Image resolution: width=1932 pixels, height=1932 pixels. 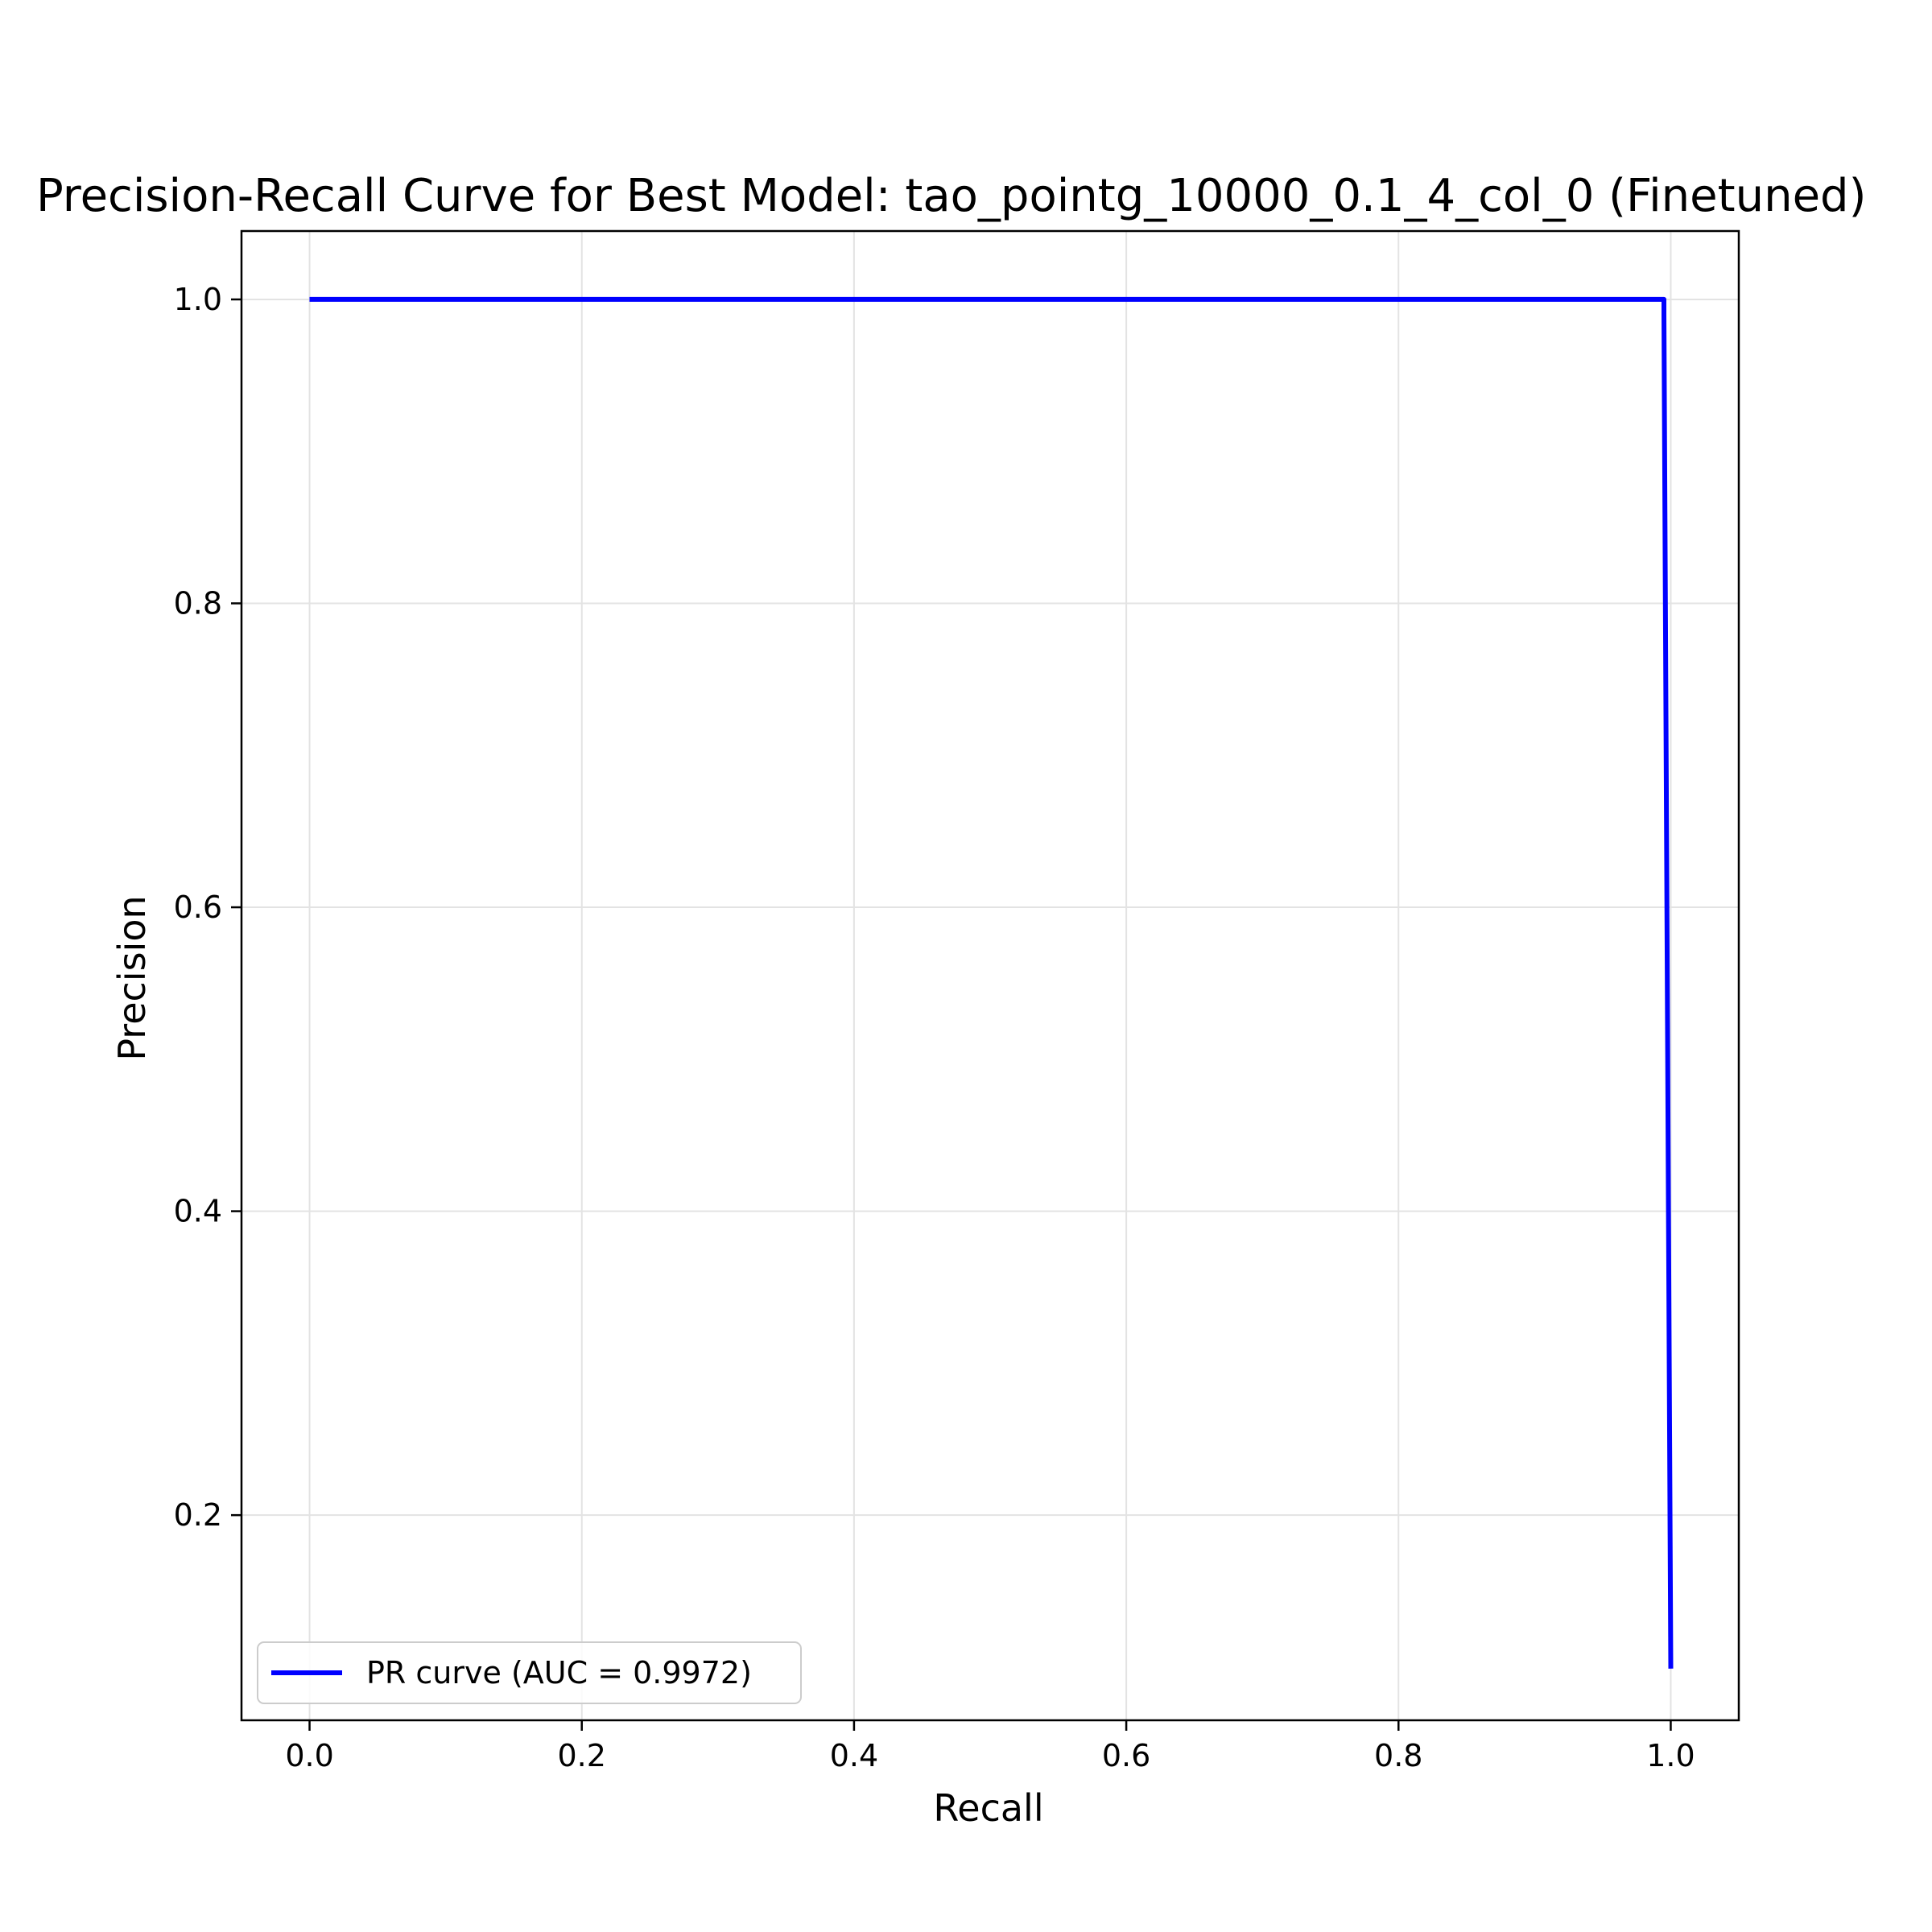 I want to click on x-tick-label: 0.6, so click(x=1126, y=1755).